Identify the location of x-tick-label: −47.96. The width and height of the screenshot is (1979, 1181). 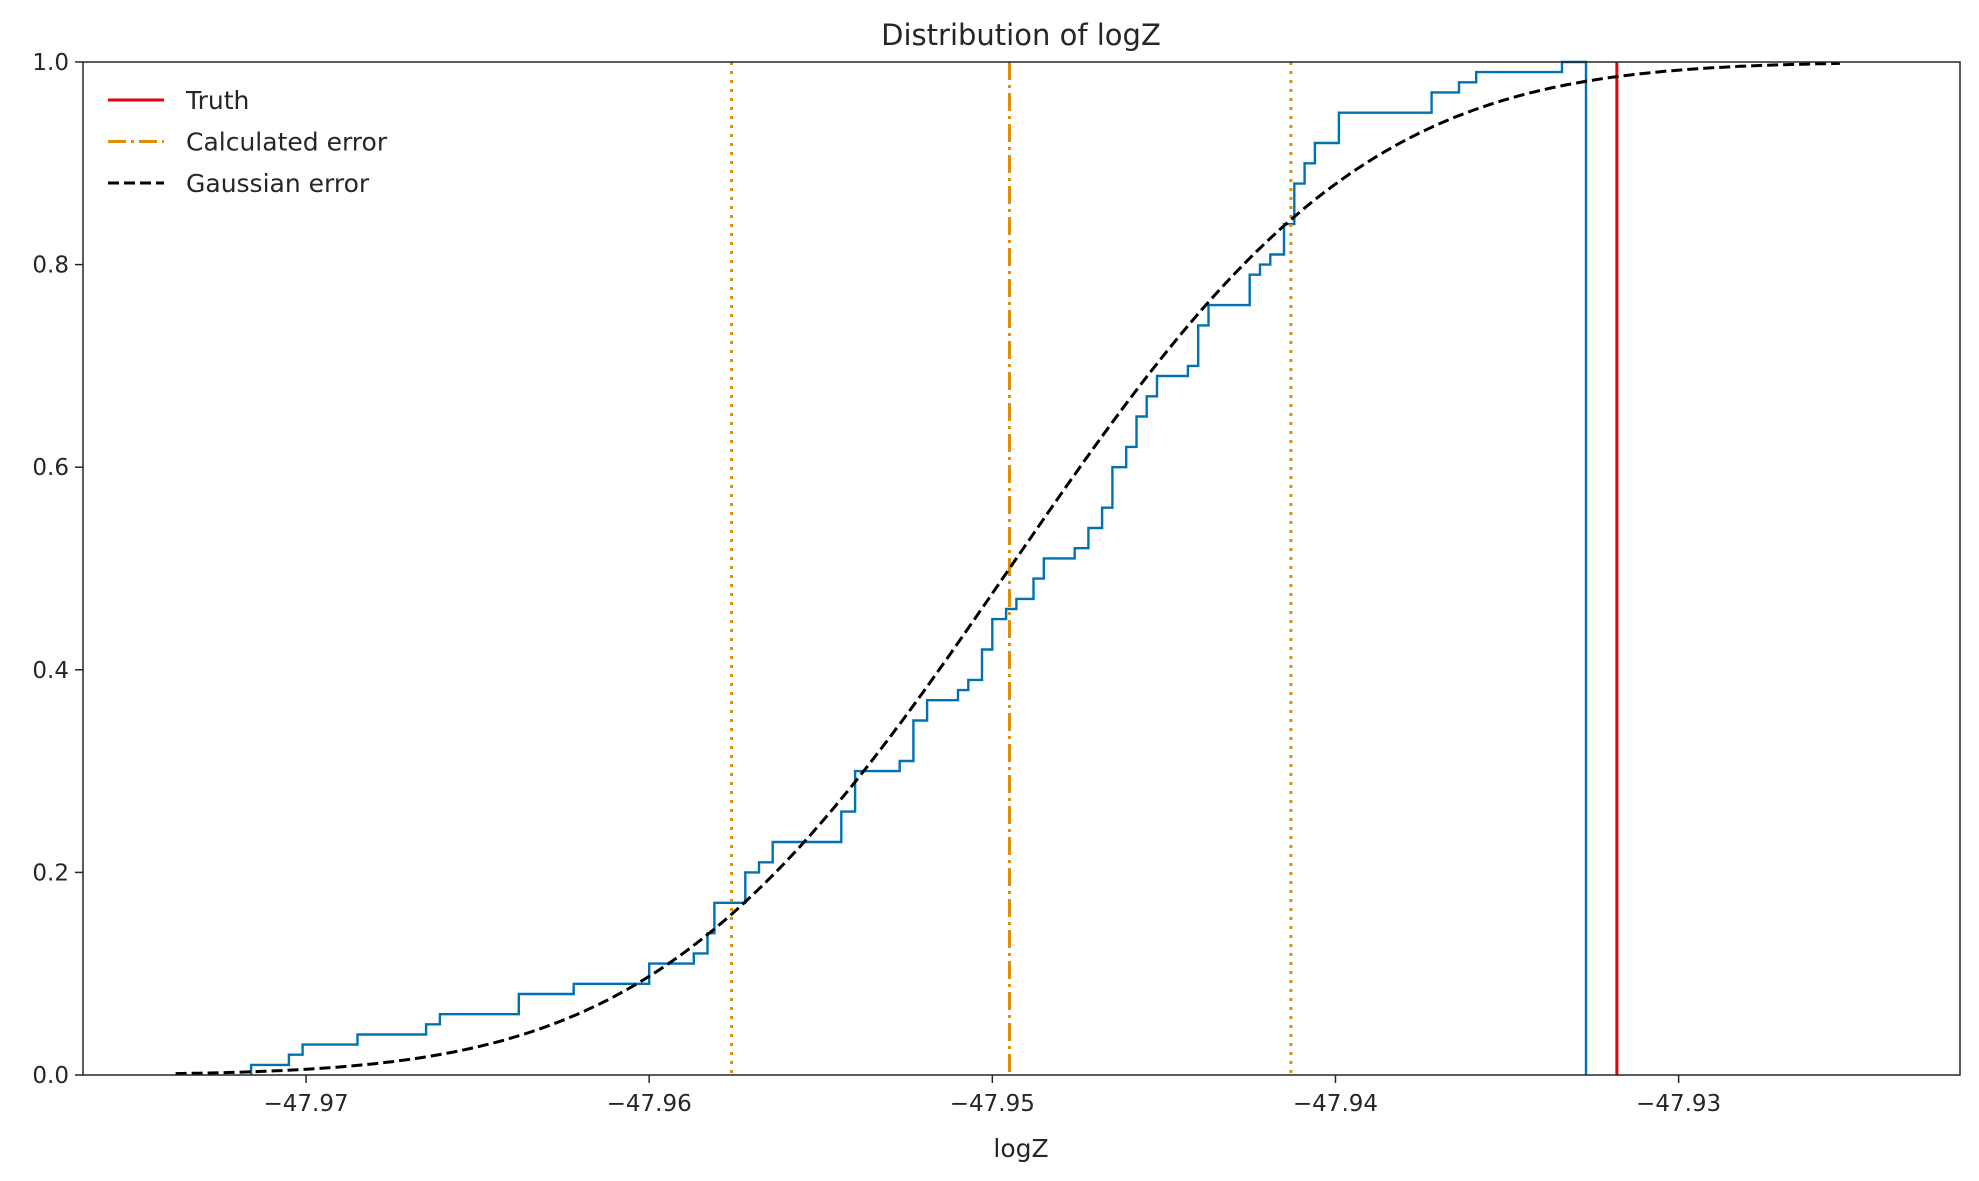
(649, 1104).